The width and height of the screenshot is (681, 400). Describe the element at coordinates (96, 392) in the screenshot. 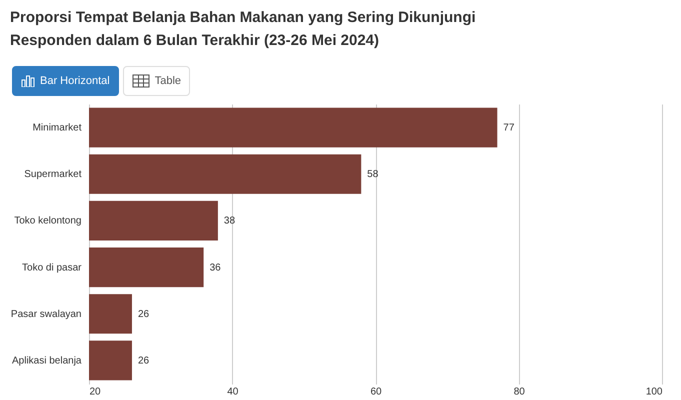

I see `x-tick-label: 20` at that location.